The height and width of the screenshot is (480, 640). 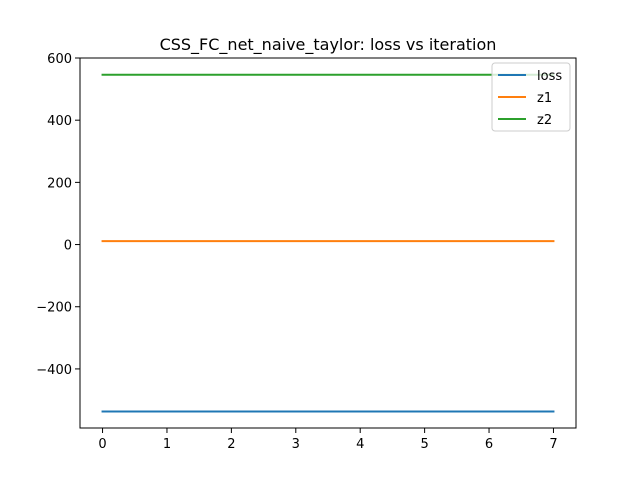 What do you see at coordinates (102, 444) in the screenshot?
I see `x-tick-label: 0` at bounding box center [102, 444].